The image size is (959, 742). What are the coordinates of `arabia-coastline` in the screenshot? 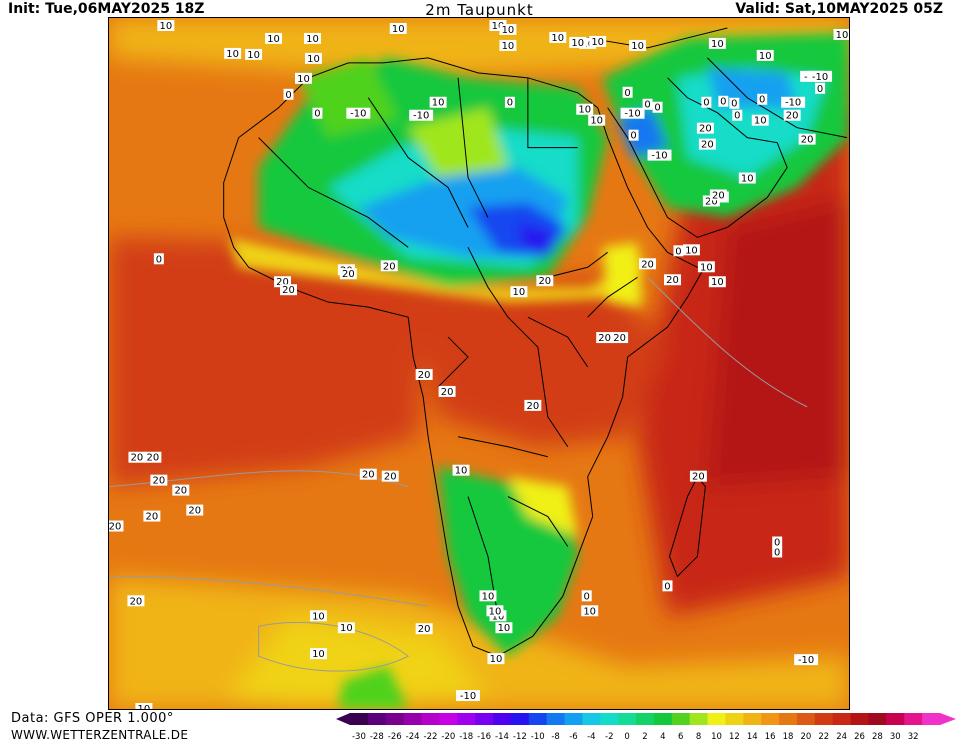 It's located at (697, 157).